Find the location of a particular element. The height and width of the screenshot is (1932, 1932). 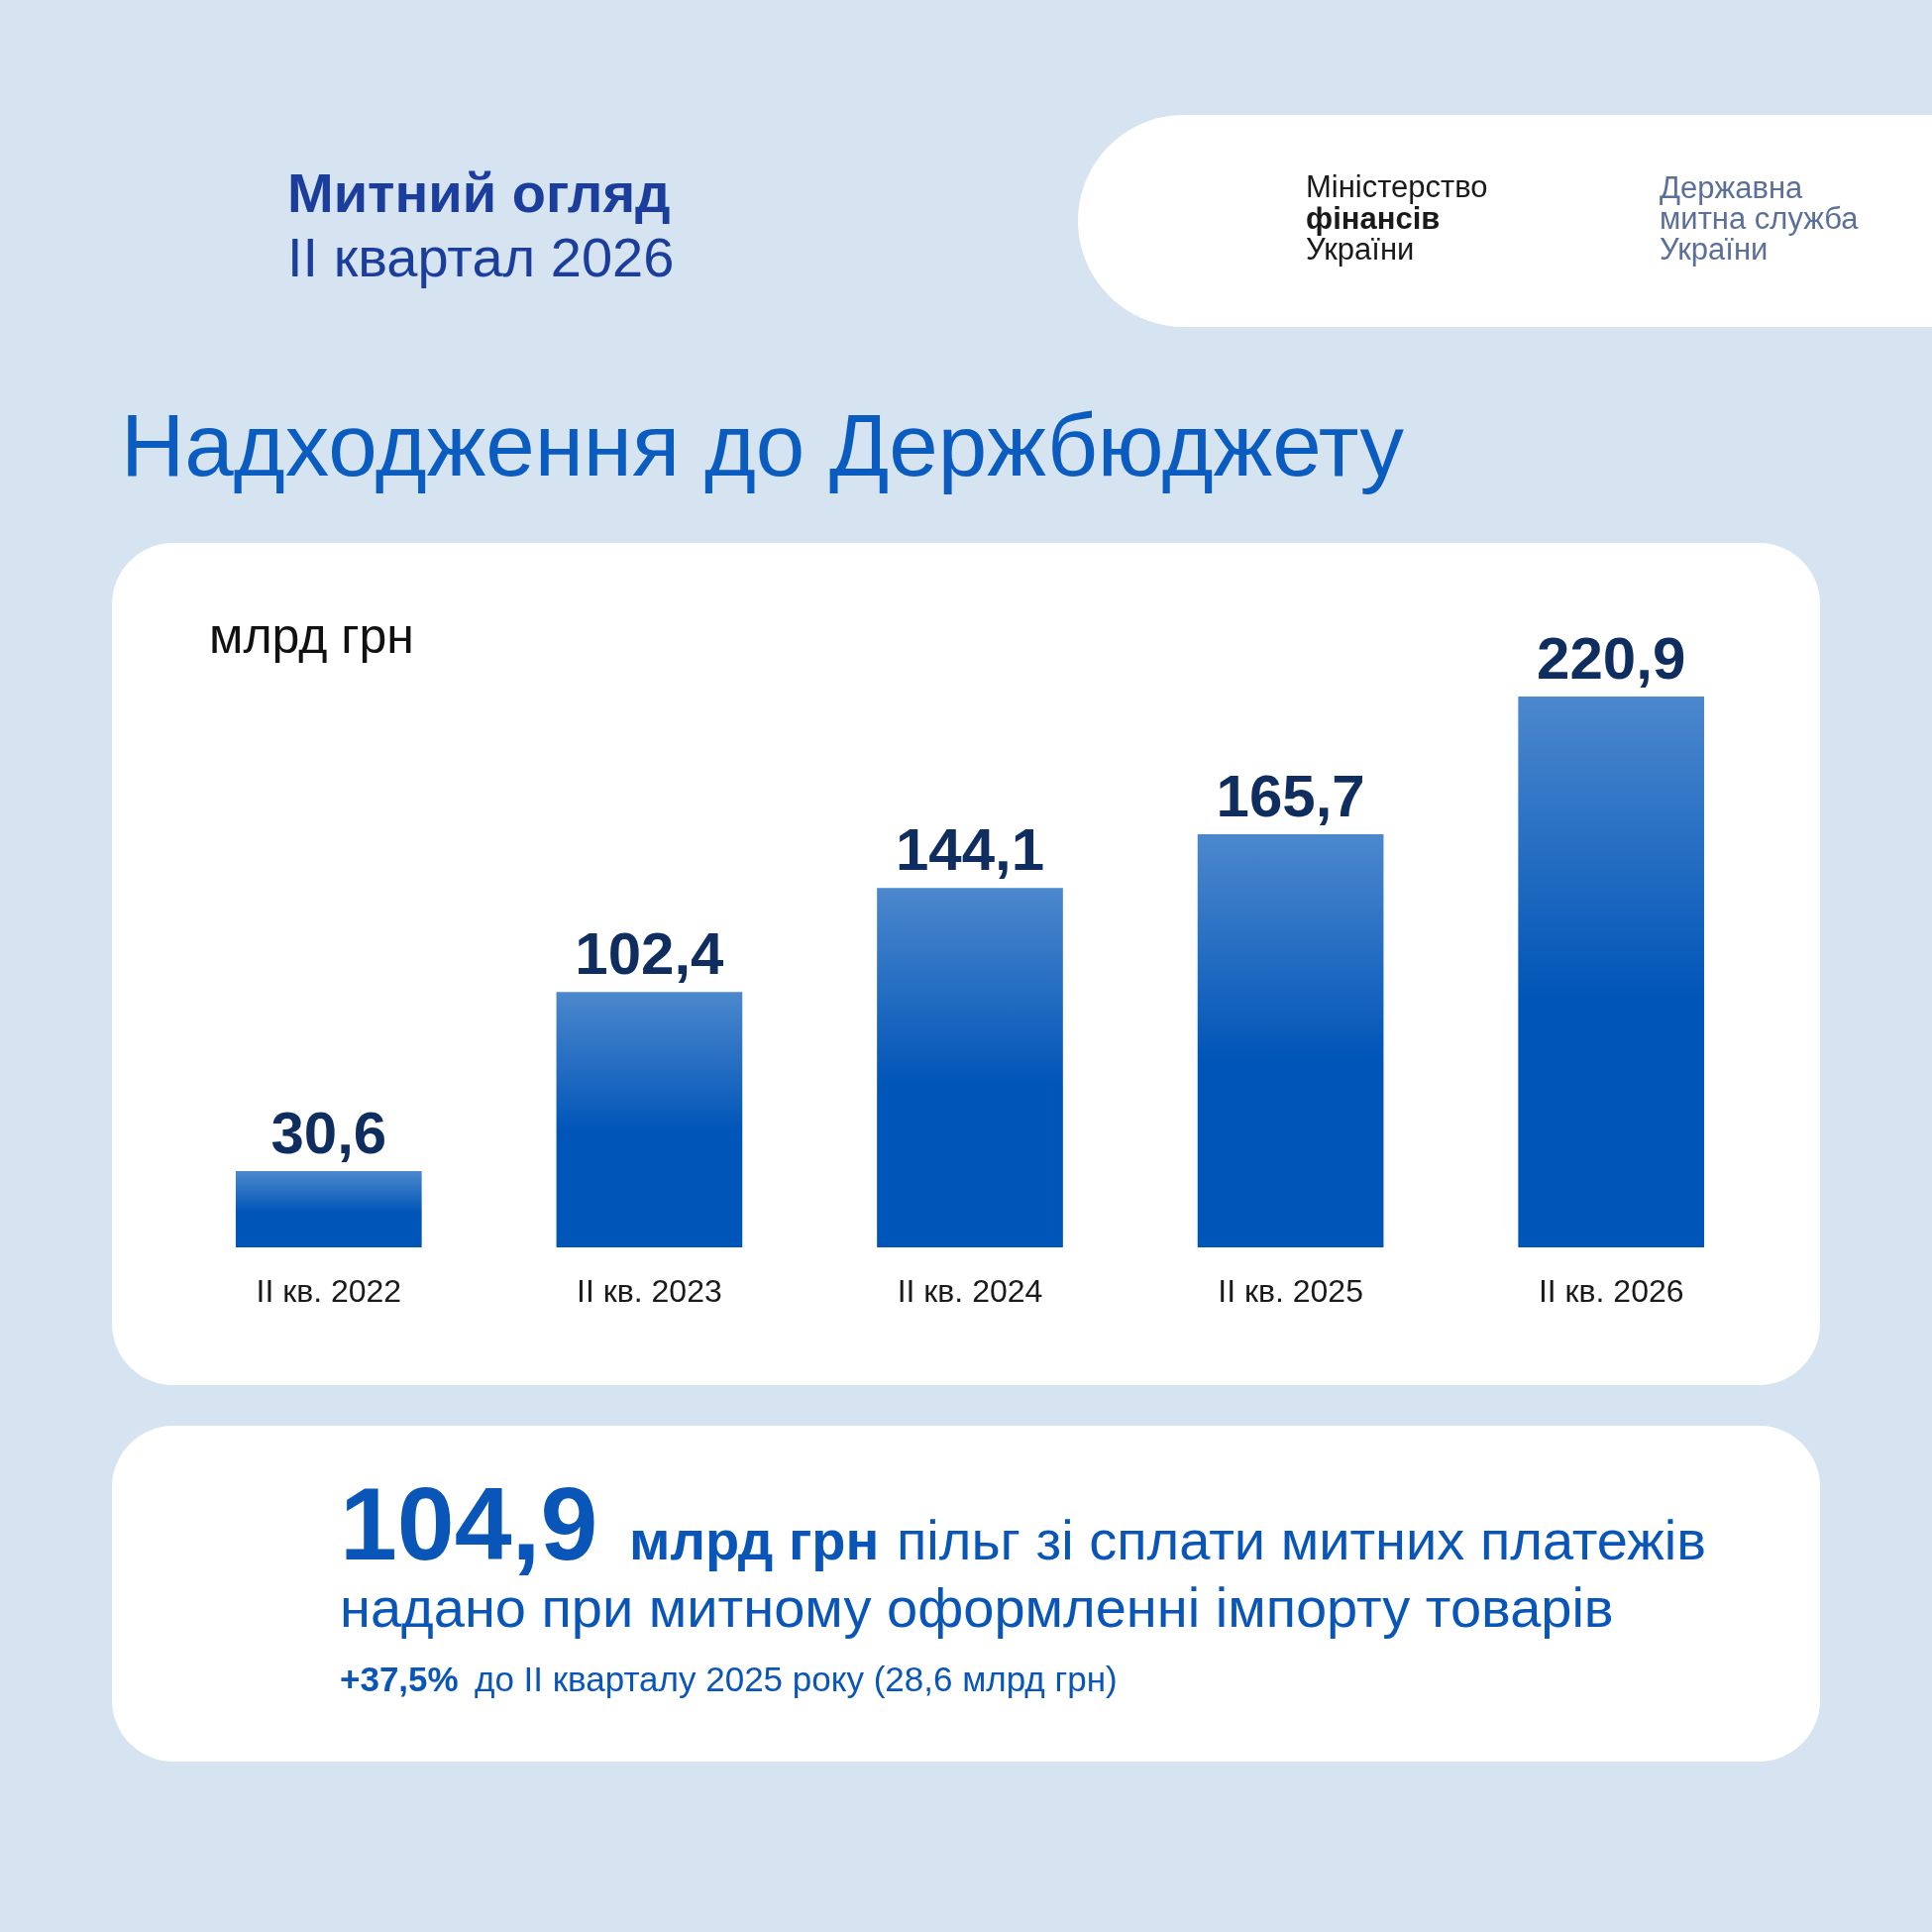

text: до II кварталу 2025 року (28,6 млрд грн) is located at coordinates (796, 1679).